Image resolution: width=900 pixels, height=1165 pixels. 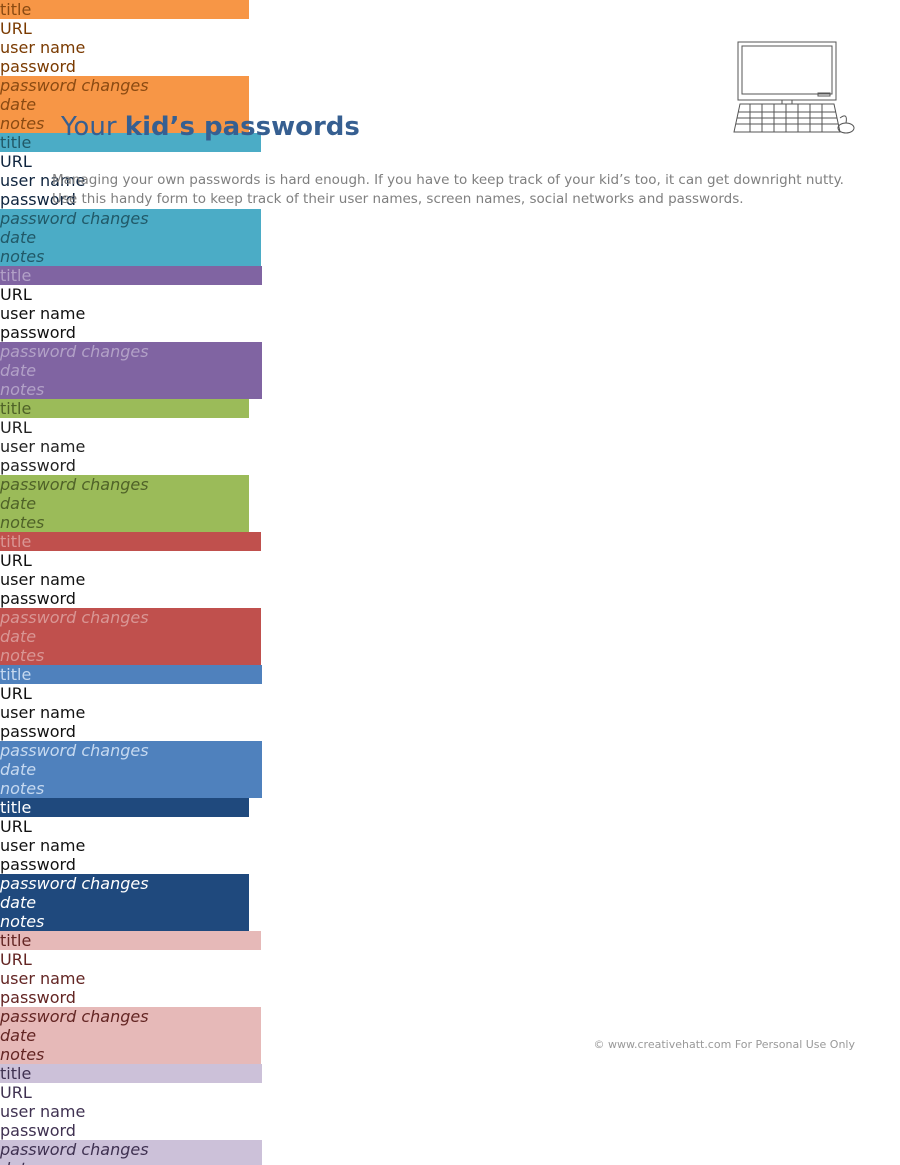 I want to click on title: Your kid’s passwords, so click(x=210, y=127).